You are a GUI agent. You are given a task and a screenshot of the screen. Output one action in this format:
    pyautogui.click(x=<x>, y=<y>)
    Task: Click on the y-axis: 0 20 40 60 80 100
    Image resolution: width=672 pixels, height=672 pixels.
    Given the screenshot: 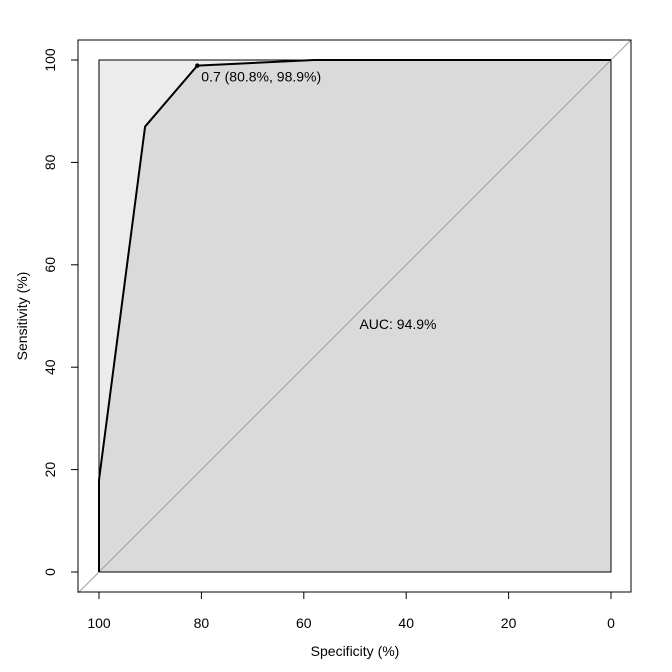 What is the action you would take?
    pyautogui.click(x=60, y=312)
    